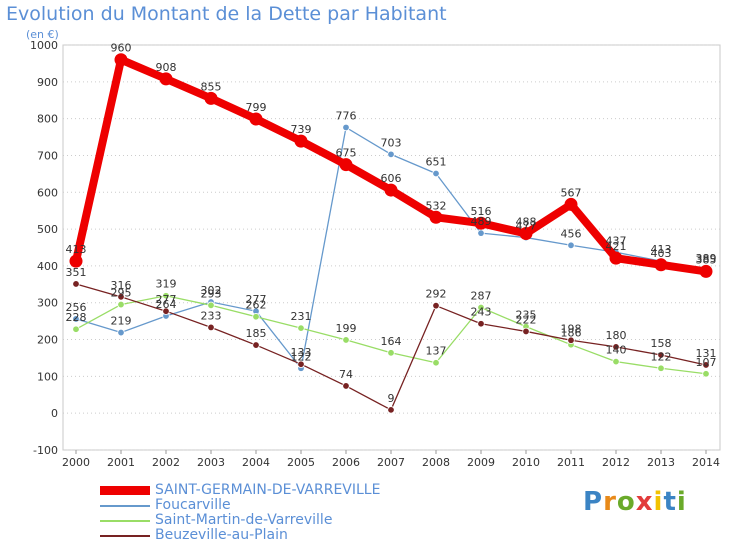 The height and width of the screenshot is (550, 750). What do you see at coordinates (436, 462) in the screenshot?
I see `x-tick-label: 2008` at bounding box center [436, 462].